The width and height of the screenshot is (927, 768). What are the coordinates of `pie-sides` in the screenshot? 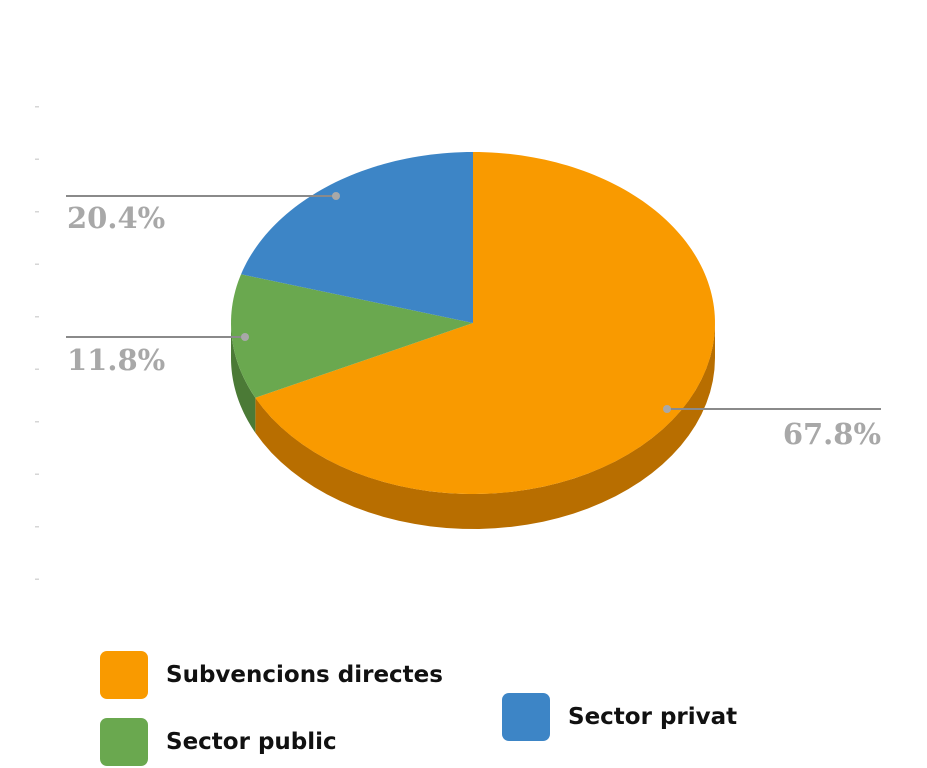 It's located at (473, 426).